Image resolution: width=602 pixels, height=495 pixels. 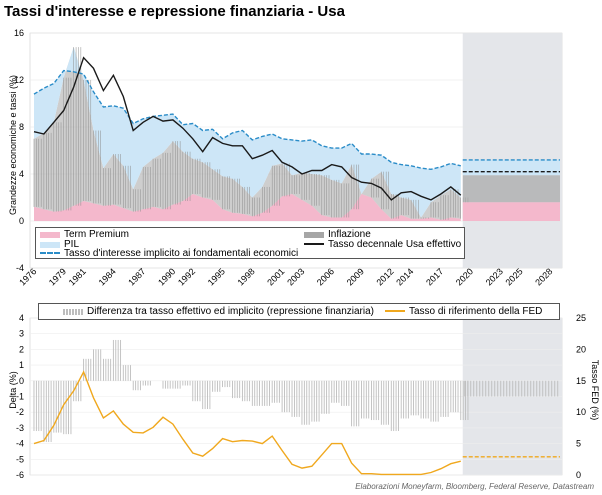 I want to click on bottom-y-tick-label: -5, so click(x=20, y=459).